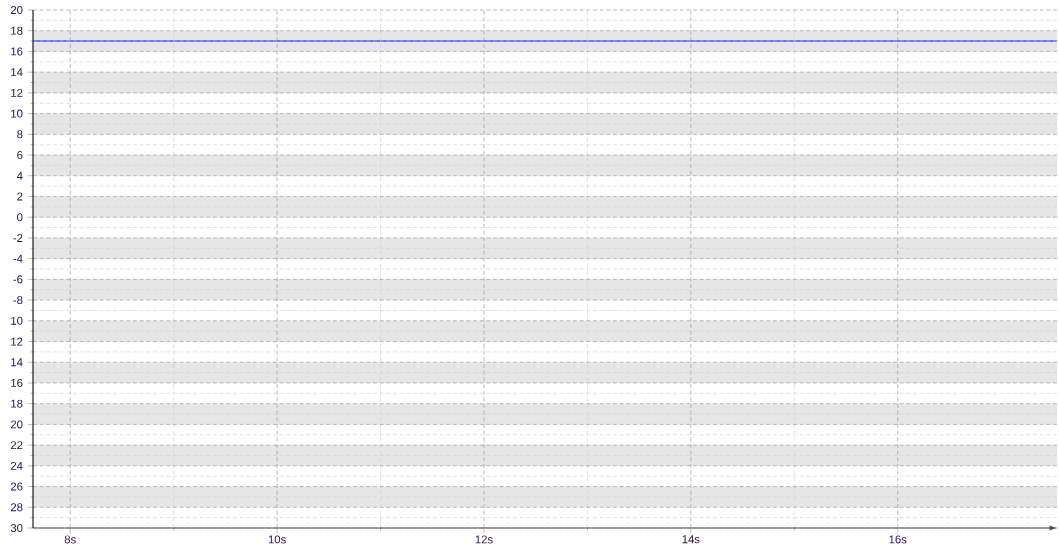  I want to click on y-tick-label: 24, so click(16, 465).